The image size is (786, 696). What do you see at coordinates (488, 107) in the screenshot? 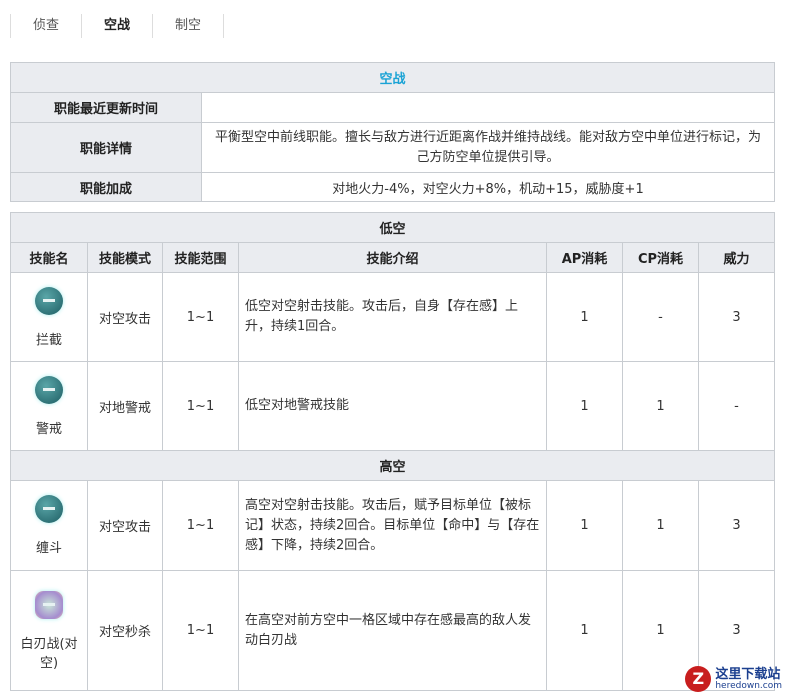
I see `row-value` at bounding box center [488, 107].